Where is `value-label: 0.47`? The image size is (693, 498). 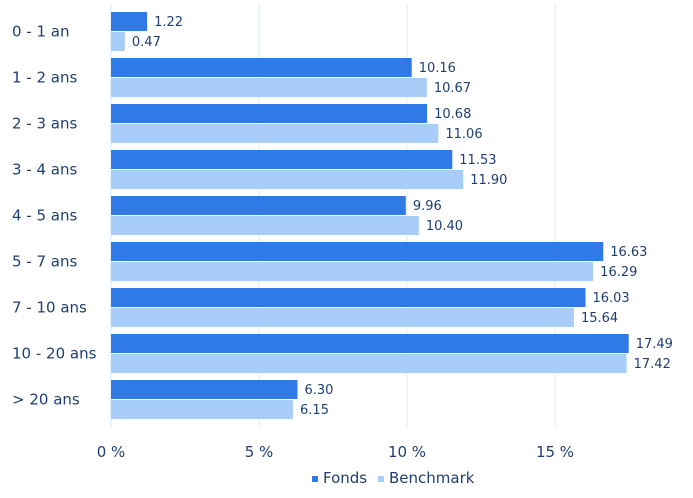
value-label: 0.47 is located at coordinates (146, 42).